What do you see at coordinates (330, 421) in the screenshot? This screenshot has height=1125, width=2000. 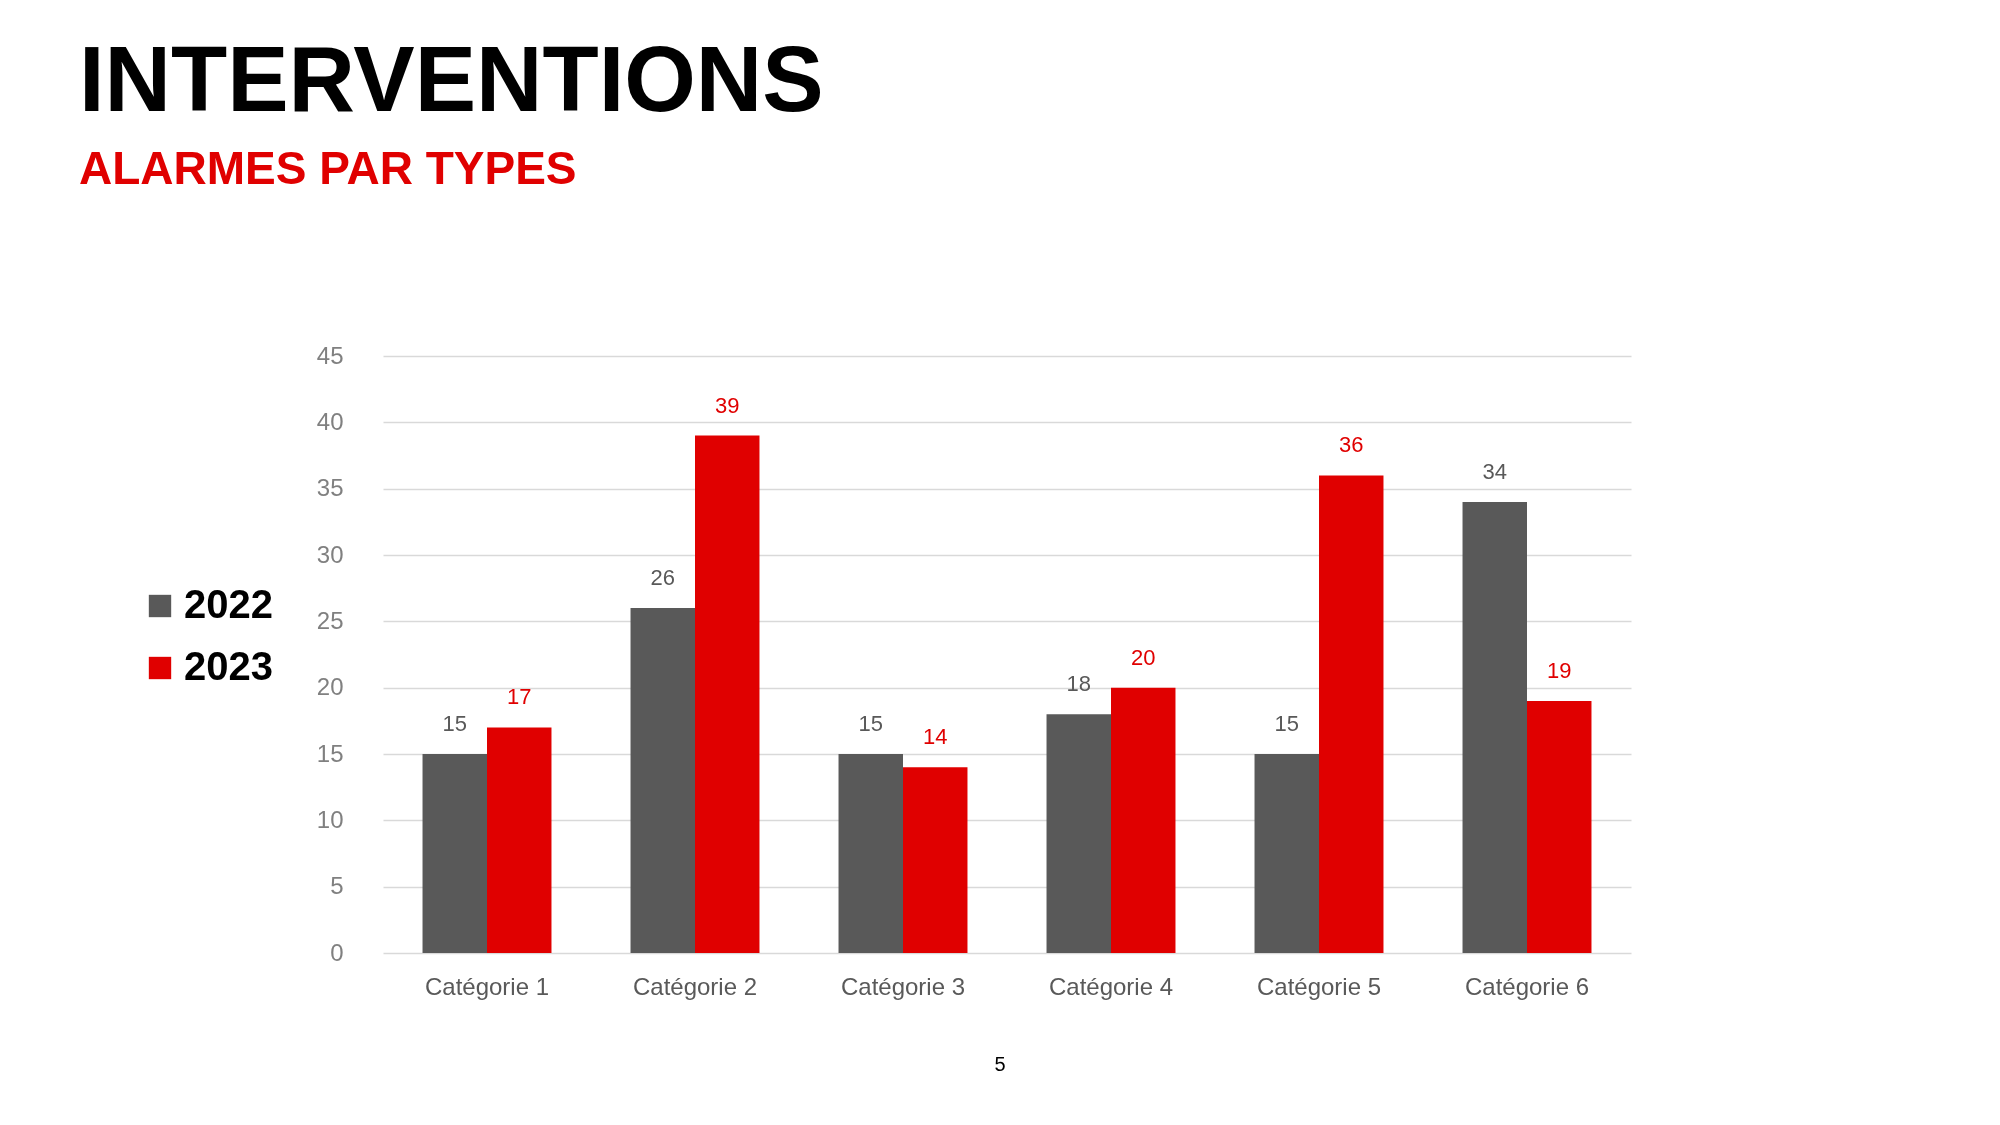 I see `y-tick-label: 40` at bounding box center [330, 421].